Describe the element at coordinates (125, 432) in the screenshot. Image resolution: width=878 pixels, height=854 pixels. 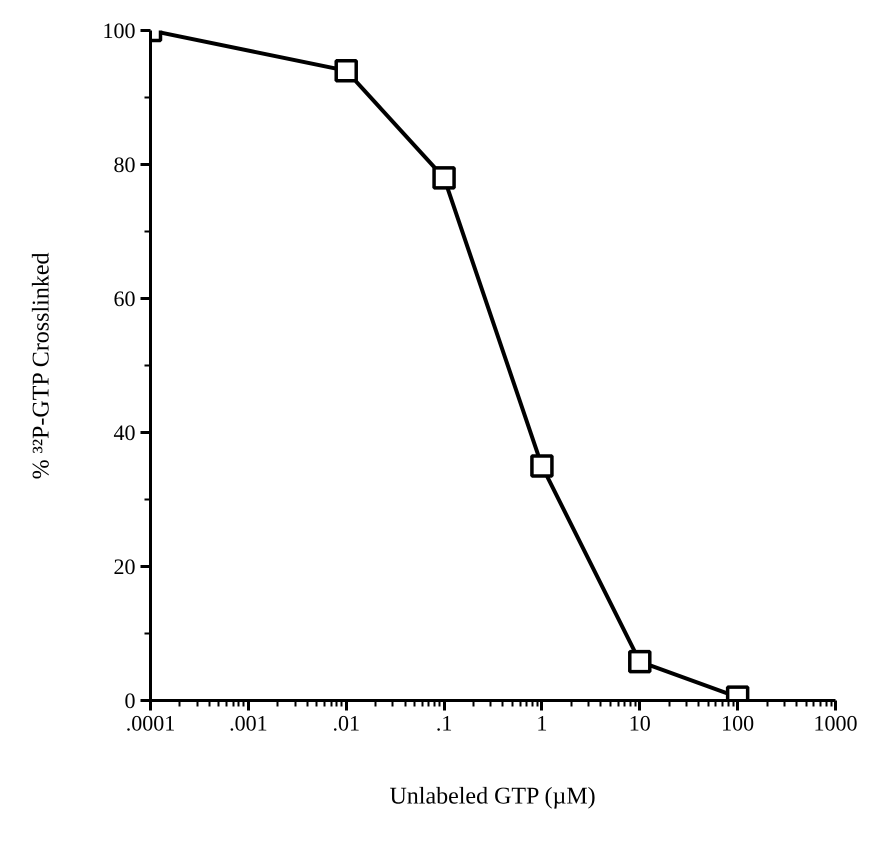
I see `y-tick-label: 40` at that location.